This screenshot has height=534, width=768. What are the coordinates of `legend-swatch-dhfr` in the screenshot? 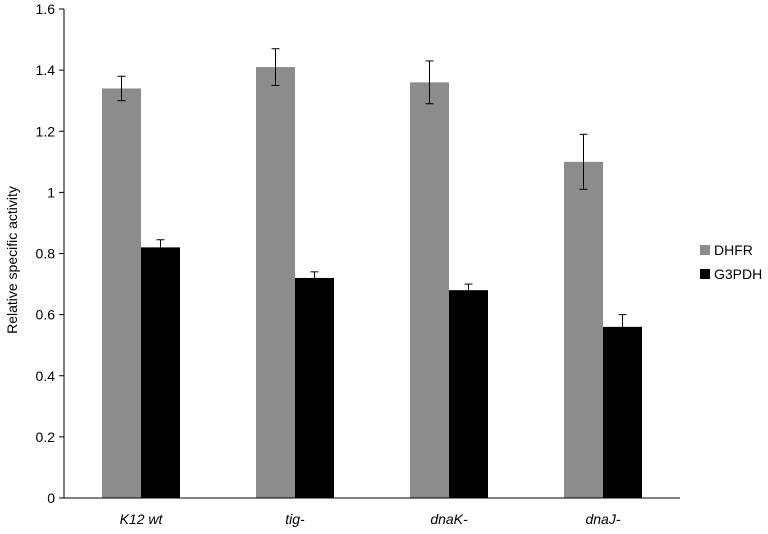 It's located at (705, 250).